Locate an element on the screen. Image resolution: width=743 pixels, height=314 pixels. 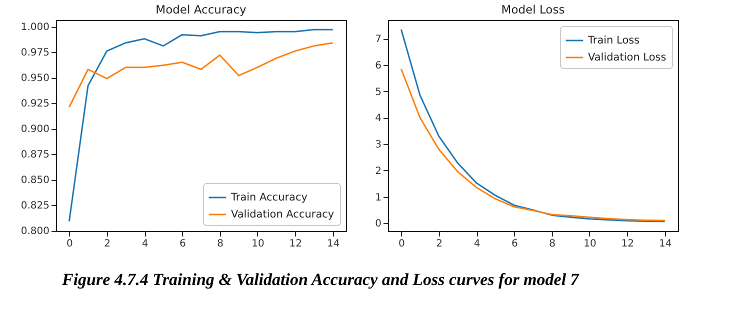
chart-title: Model Accuracy is located at coordinates (201, 9).